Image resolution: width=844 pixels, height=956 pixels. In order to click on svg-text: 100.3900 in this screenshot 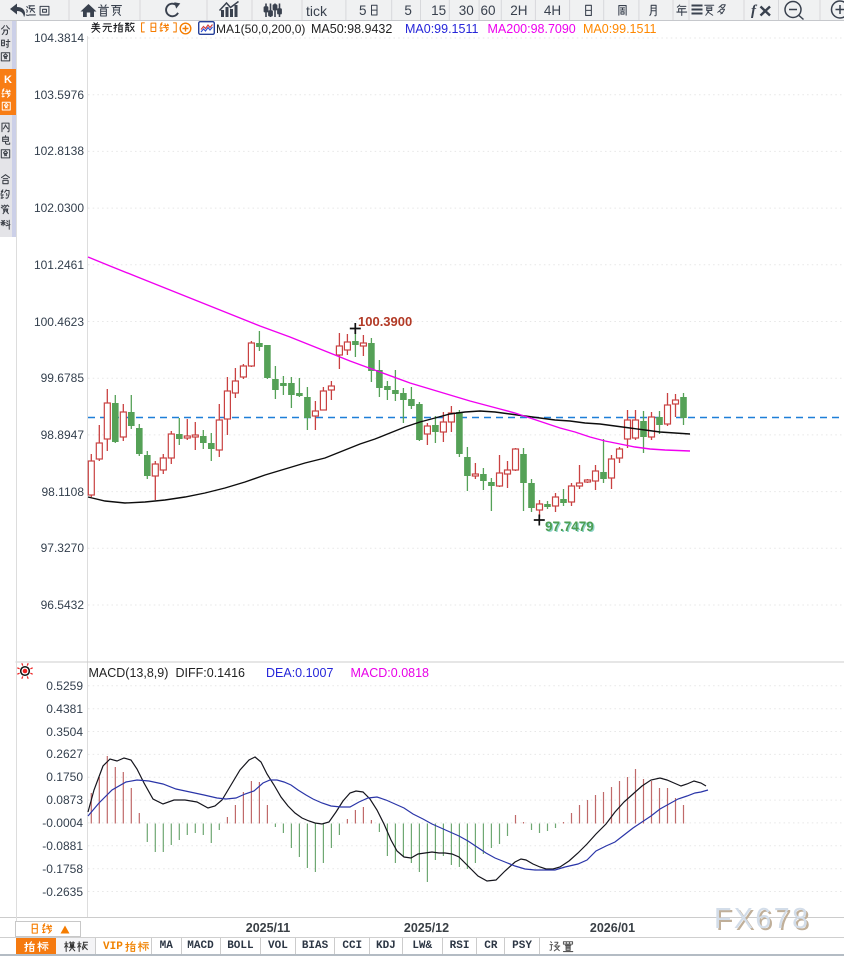, I will do `click(385, 321)`.